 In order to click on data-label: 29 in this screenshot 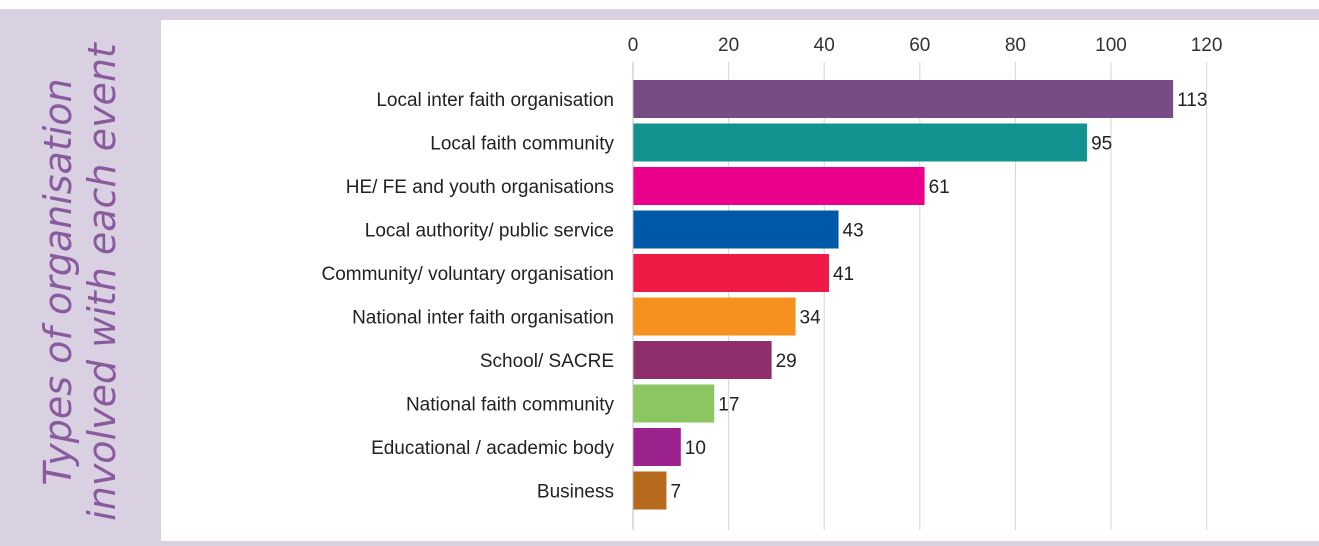, I will do `click(786, 361)`.